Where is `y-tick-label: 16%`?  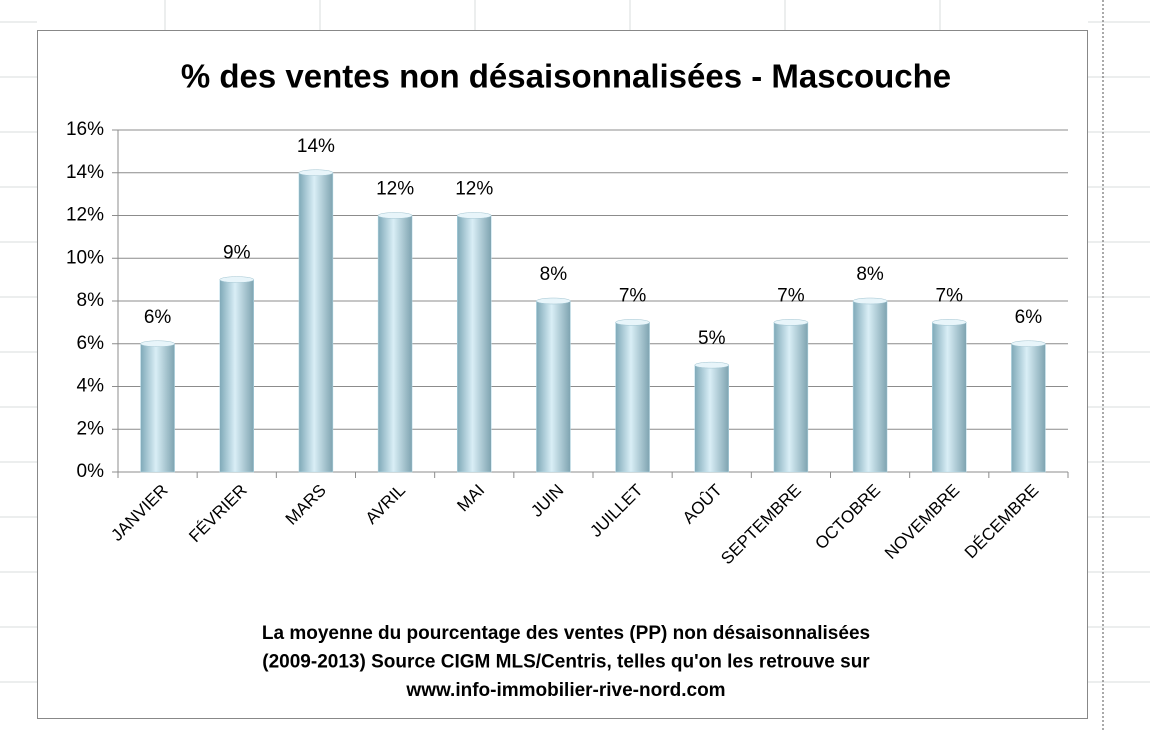
y-tick-label: 16% is located at coordinates (85, 129).